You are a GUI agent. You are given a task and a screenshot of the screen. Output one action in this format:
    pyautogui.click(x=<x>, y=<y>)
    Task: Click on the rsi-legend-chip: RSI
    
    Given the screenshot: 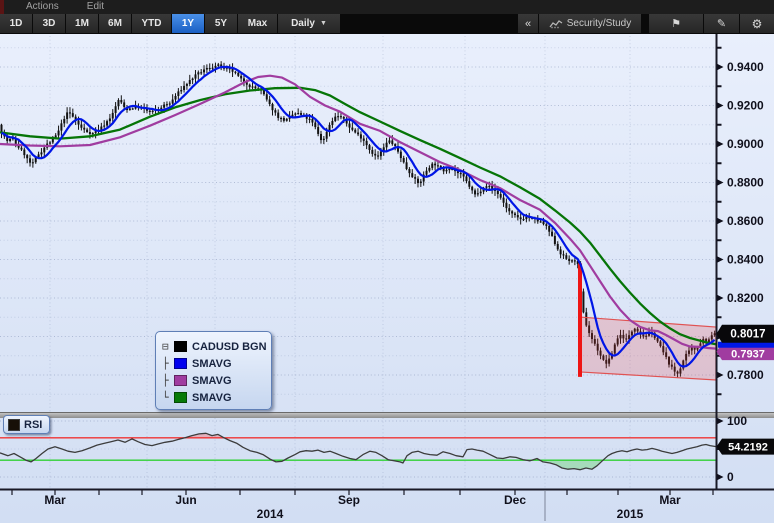 What is the action you would take?
    pyautogui.click(x=27, y=424)
    